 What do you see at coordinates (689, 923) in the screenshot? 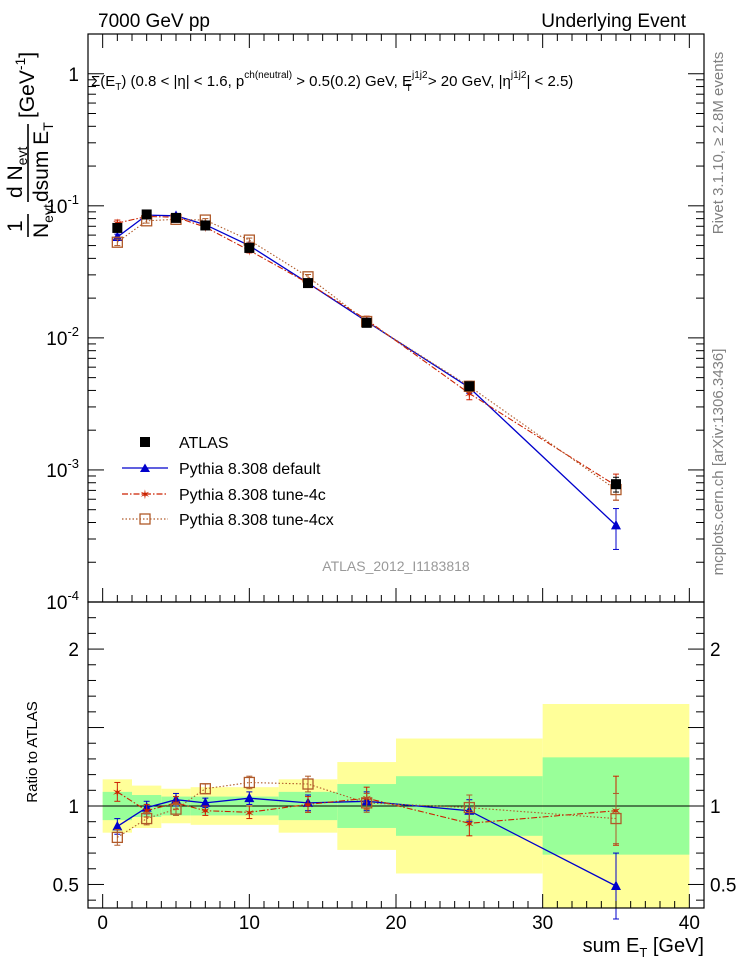
I see `xtick-label: 40` at bounding box center [689, 923].